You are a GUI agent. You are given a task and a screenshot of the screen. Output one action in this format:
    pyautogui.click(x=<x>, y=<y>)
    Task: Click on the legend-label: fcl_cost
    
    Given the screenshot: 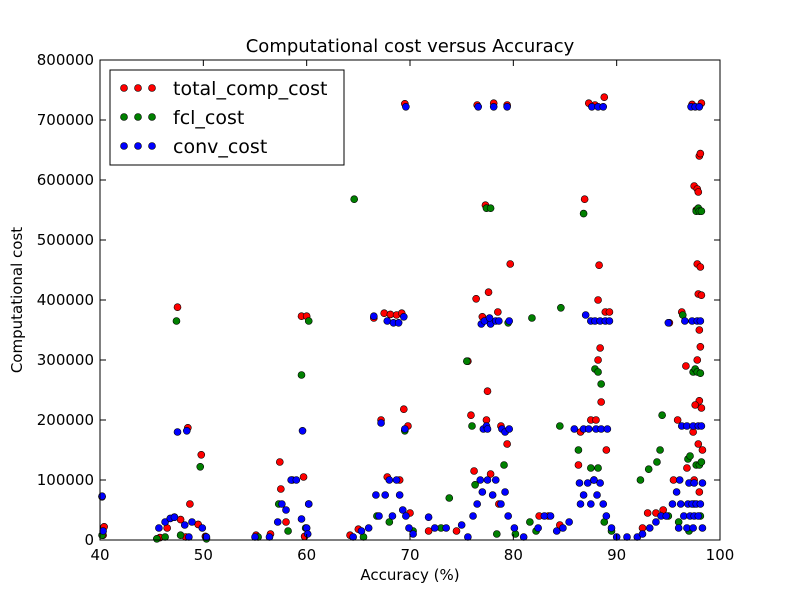 What is the action you would take?
    pyautogui.click(x=208, y=118)
    